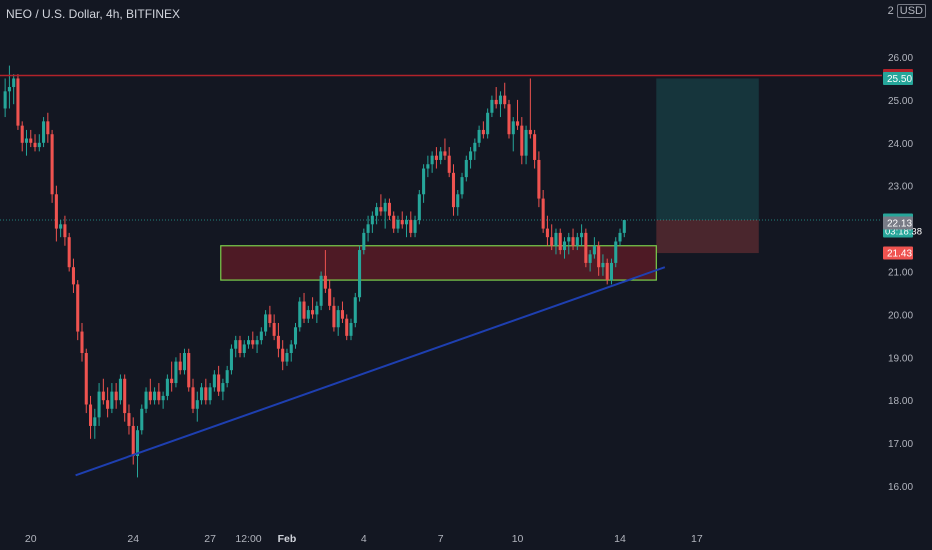 The height and width of the screenshot is (550, 932). What do you see at coordinates (707, 149) in the screenshot?
I see `target-zone` at bounding box center [707, 149].